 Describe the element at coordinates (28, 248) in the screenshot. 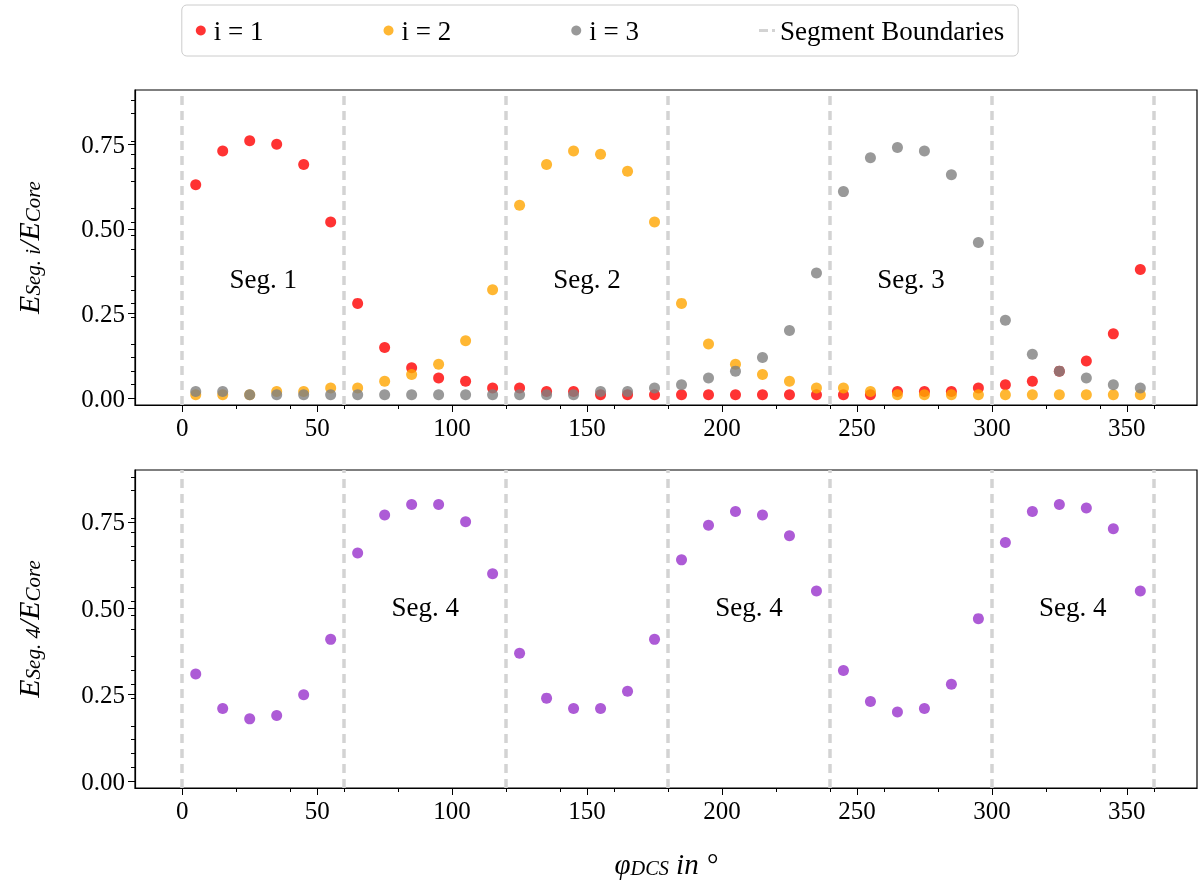

I see `y-axis-title: ESeg. i/ECore` at that location.